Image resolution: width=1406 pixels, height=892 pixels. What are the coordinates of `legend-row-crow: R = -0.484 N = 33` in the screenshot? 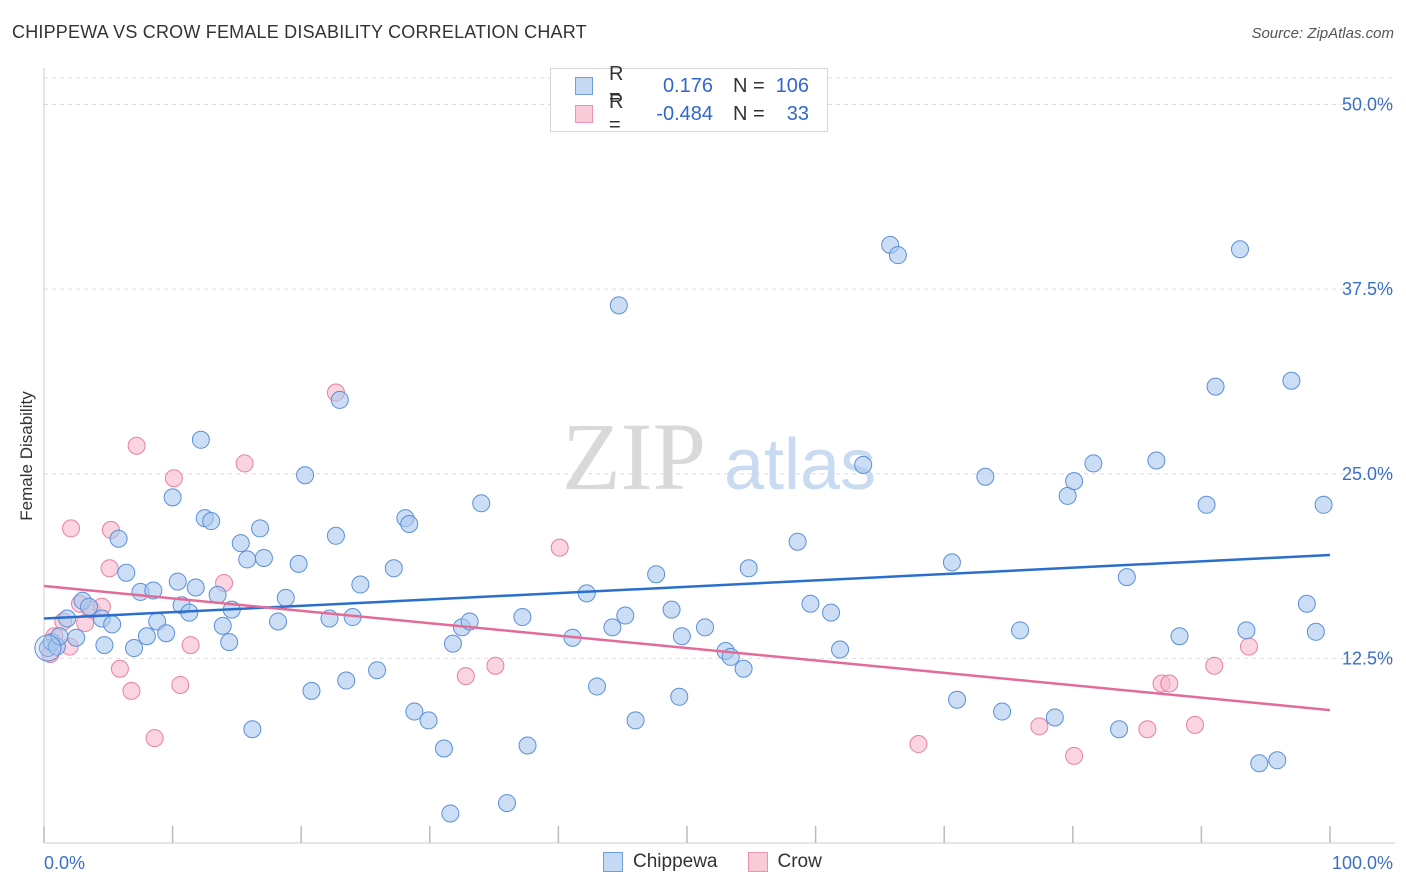 It's located at (692, 113).